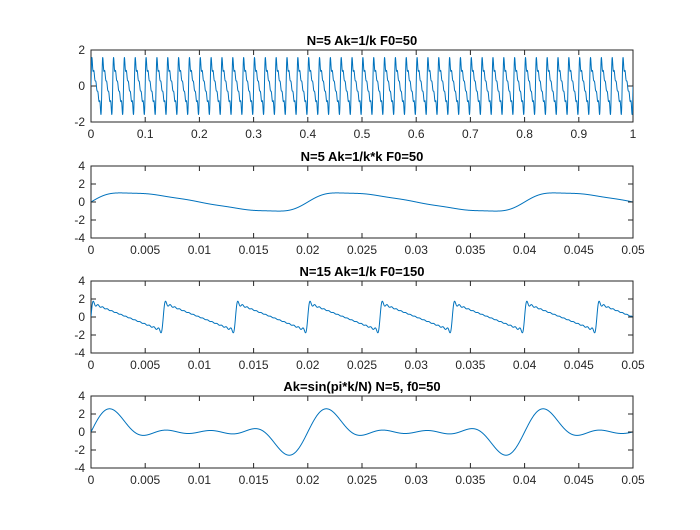 The width and height of the screenshot is (700, 530). I want to click on x-tick-label: 0.5, so click(362, 134).